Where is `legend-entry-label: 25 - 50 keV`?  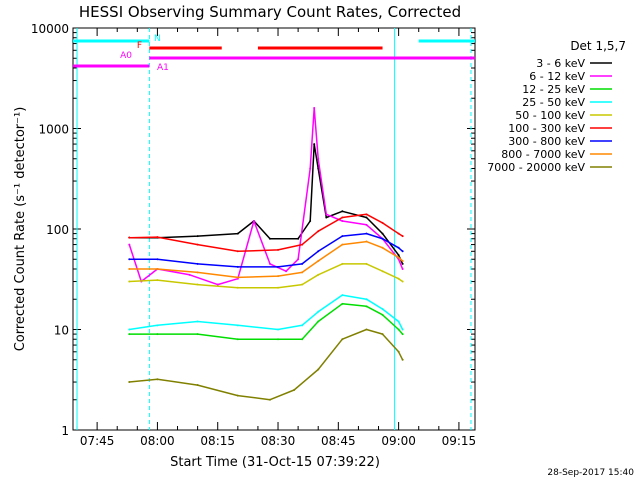 legend-entry-label: 25 - 50 keV is located at coordinates (553, 102).